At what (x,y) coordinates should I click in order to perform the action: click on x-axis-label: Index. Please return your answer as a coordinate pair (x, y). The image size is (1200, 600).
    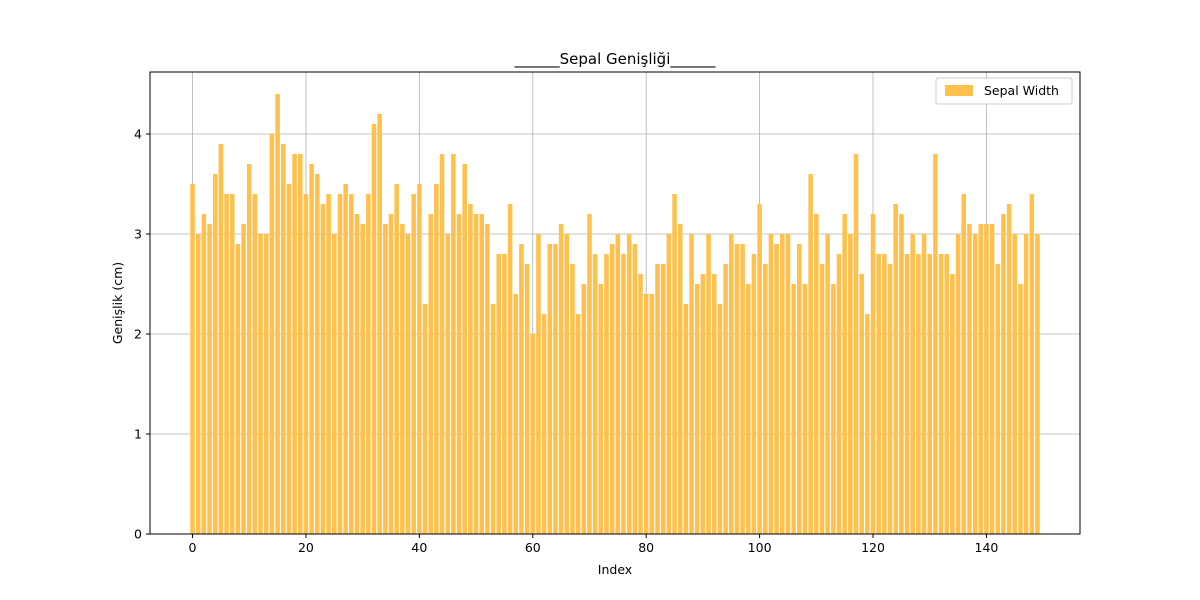
    Looking at the image, I should click on (615, 569).